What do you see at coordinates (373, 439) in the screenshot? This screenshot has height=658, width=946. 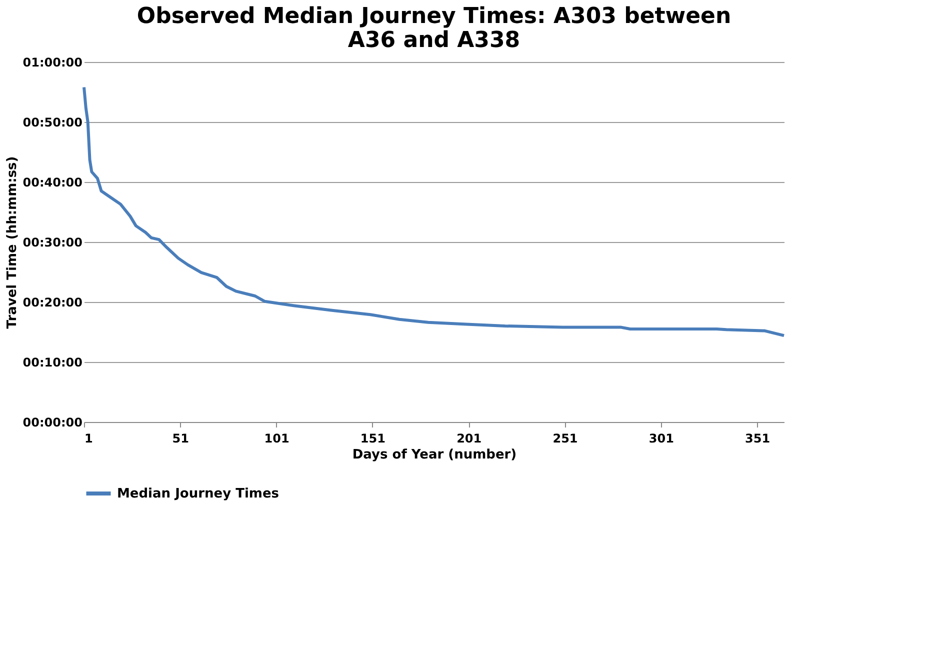 I see `x-tick-label: 151` at bounding box center [373, 439].